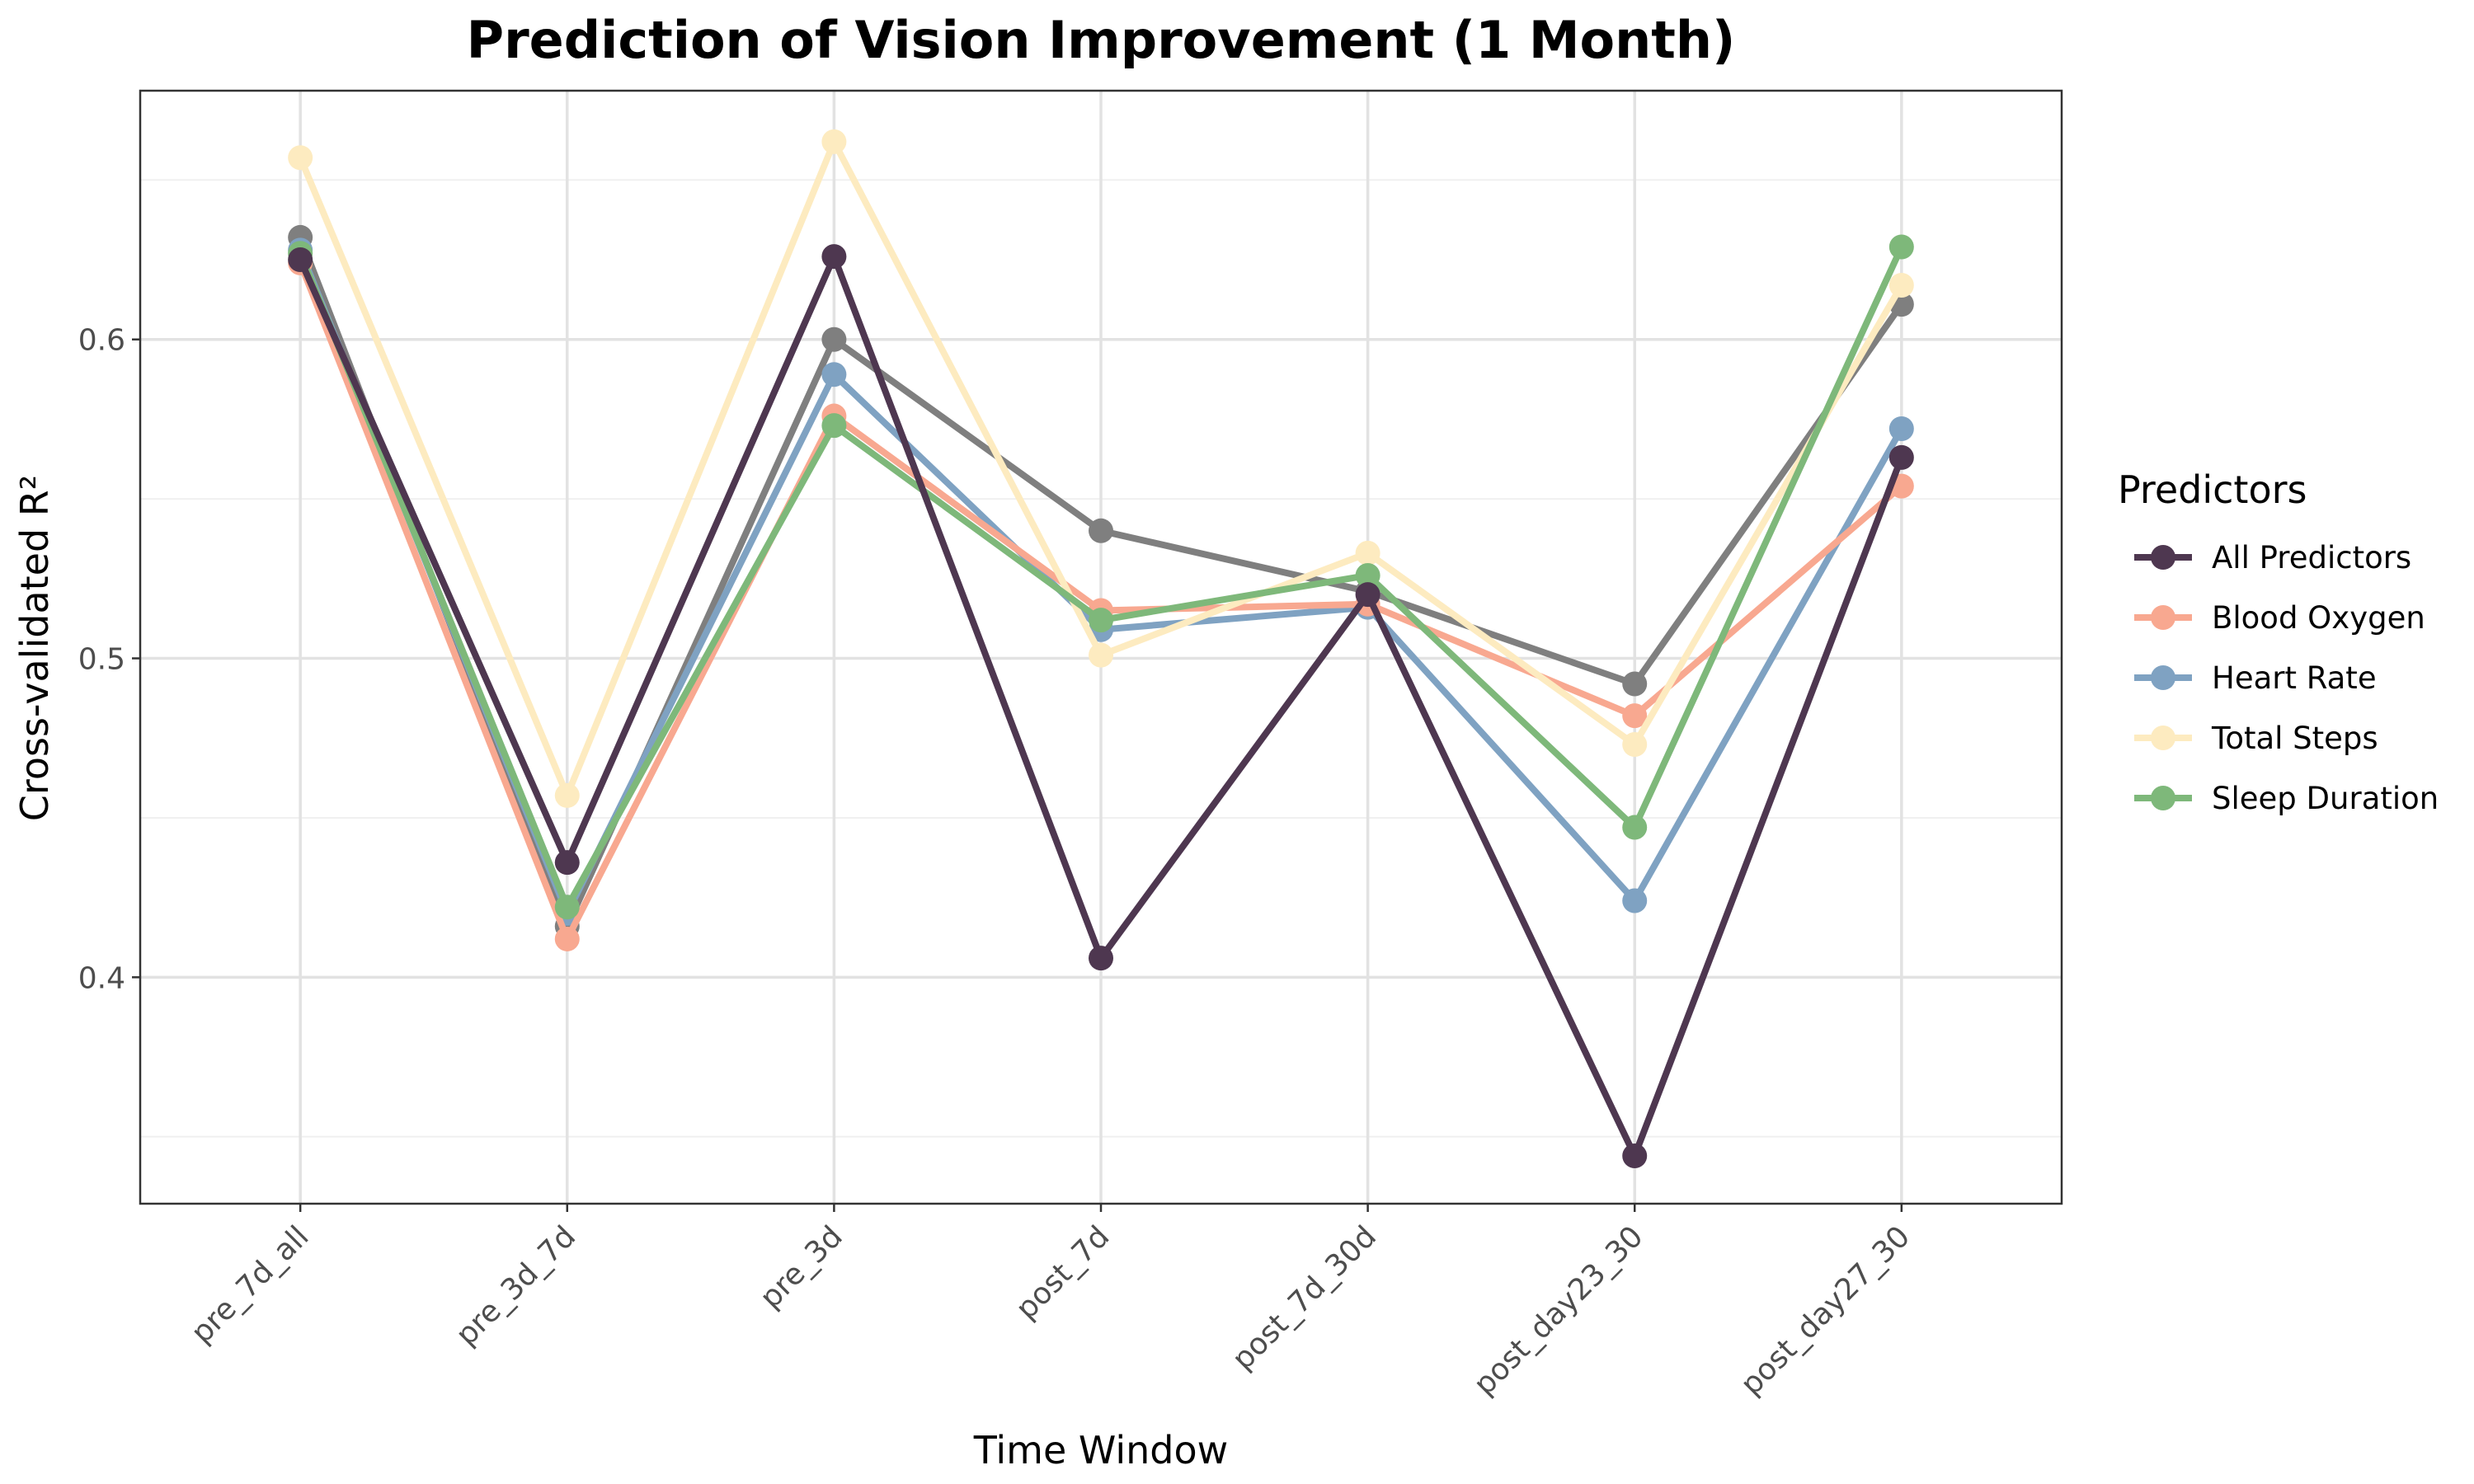 The height and width of the screenshot is (1484, 2474). I want to click on legend-item: Heart Rate, so click(2255, 678).